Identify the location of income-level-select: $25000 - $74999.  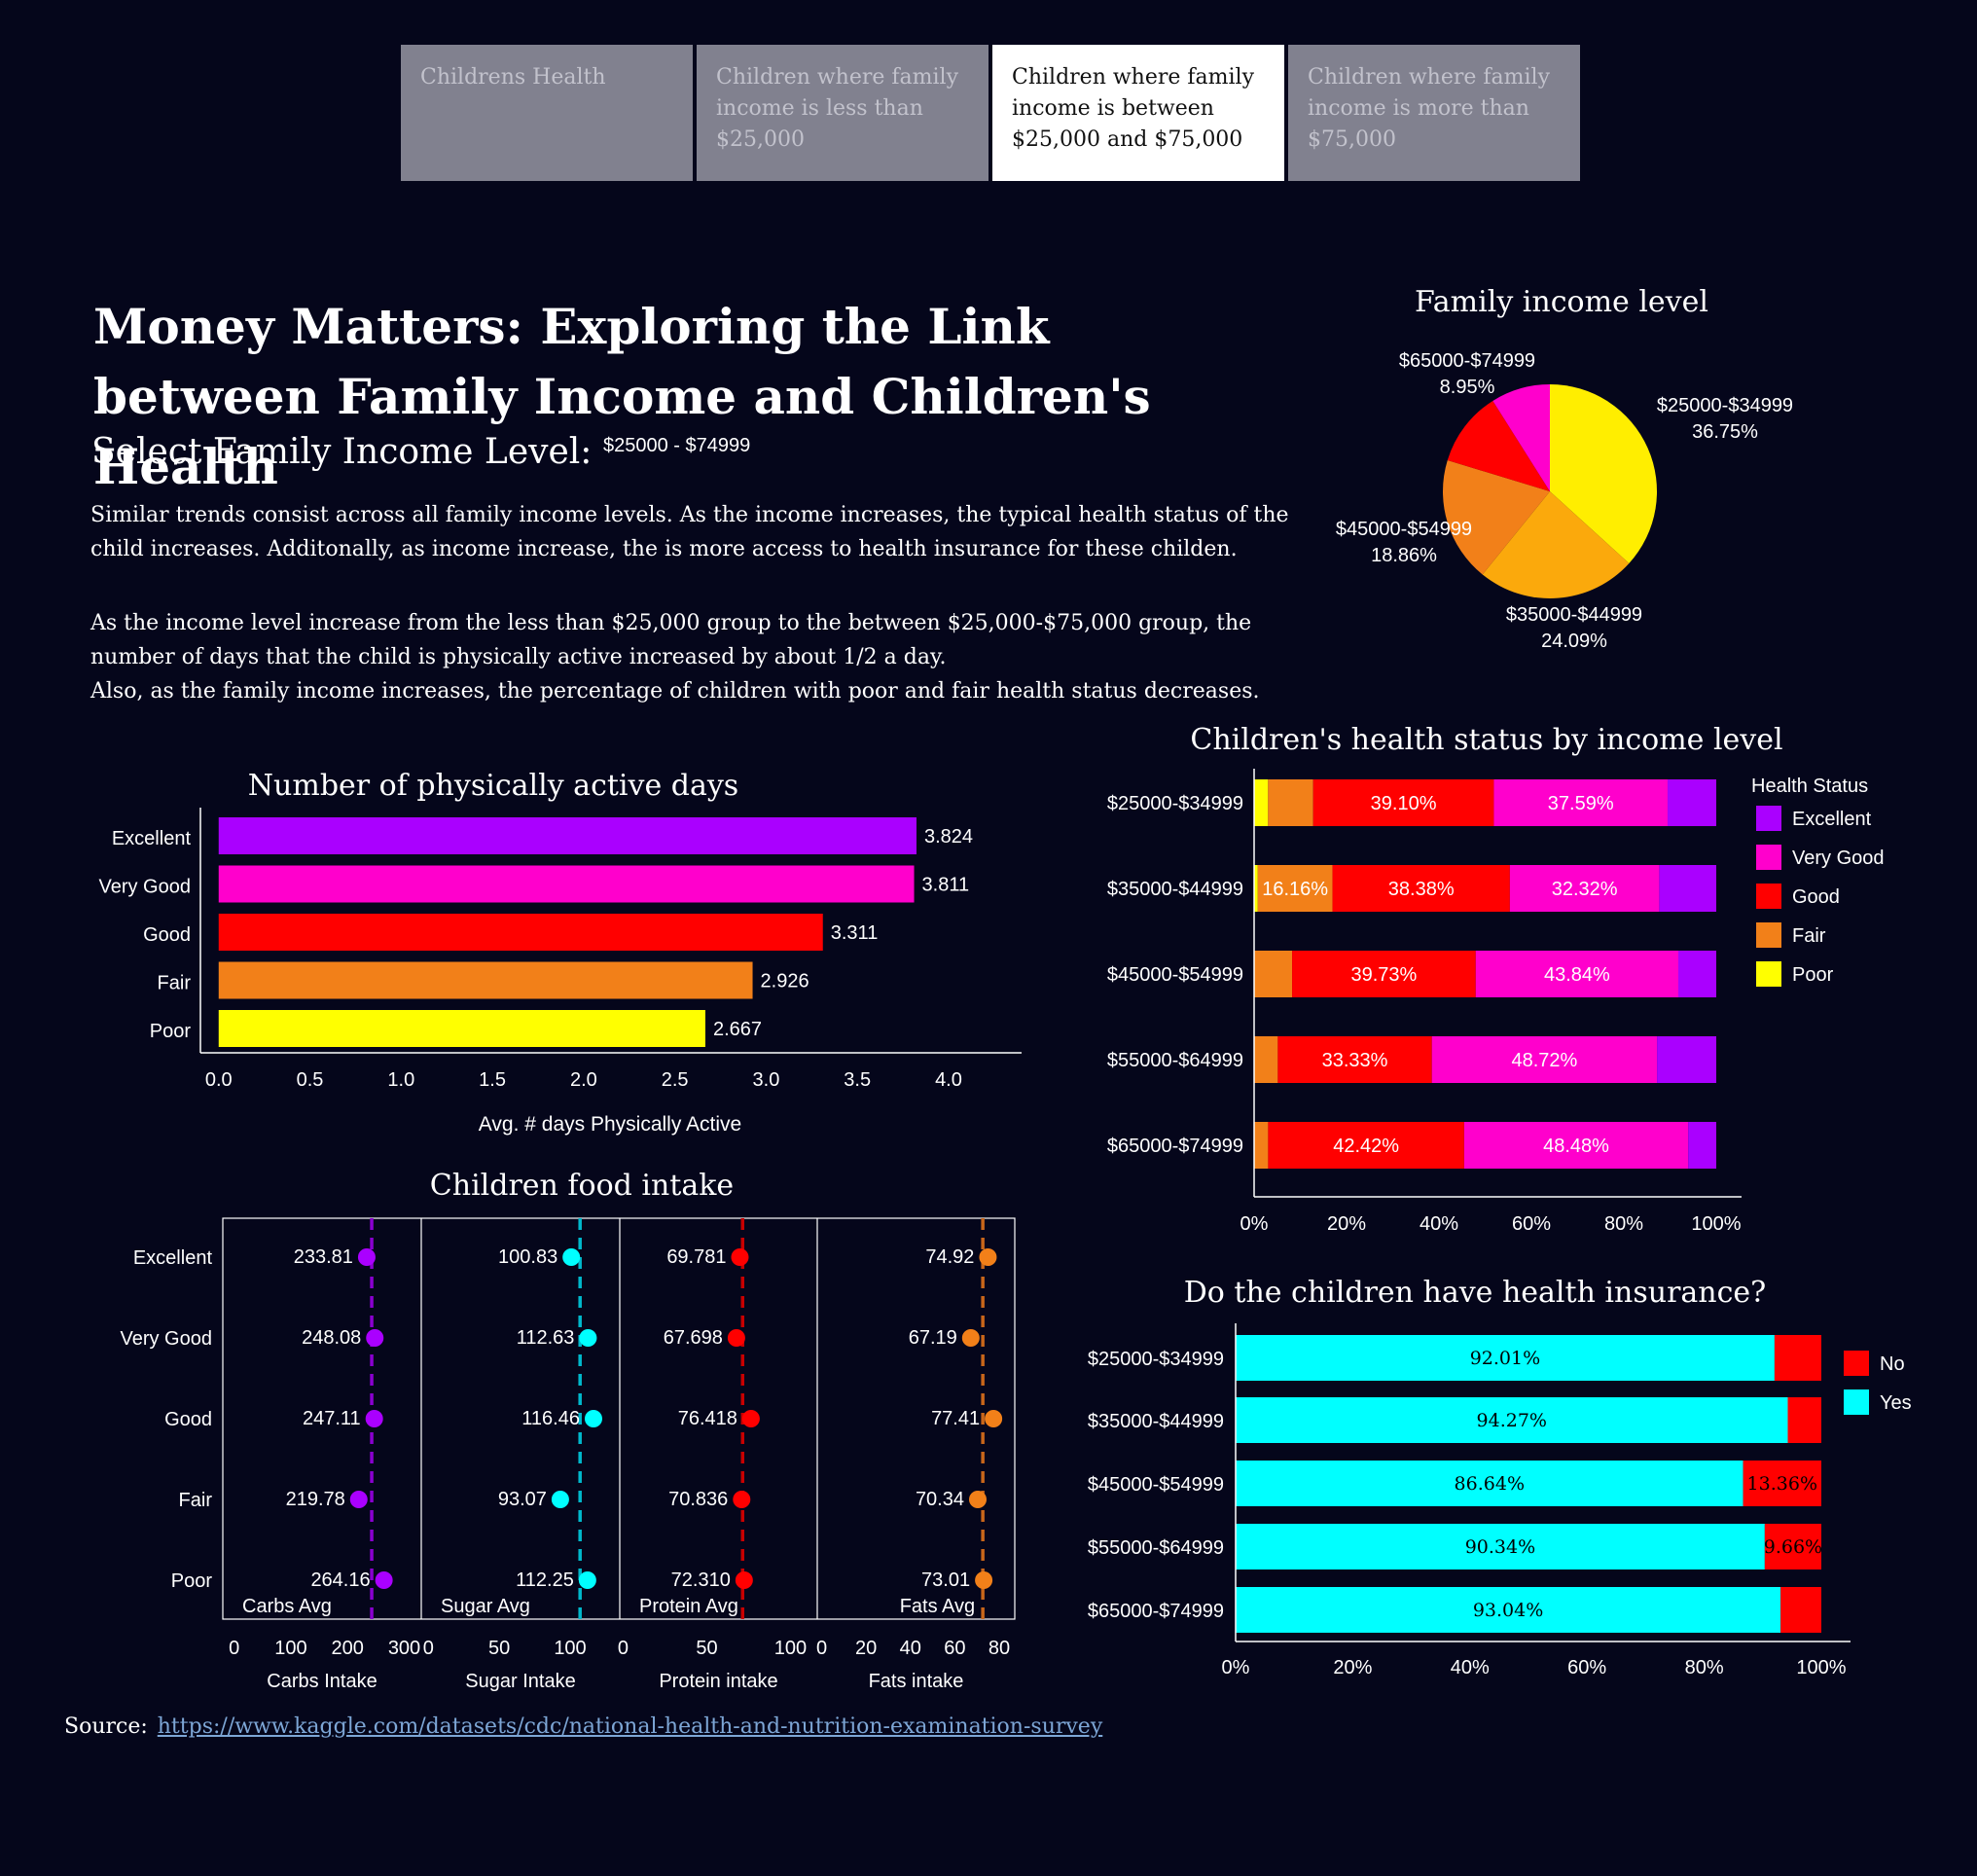
(677, 445).